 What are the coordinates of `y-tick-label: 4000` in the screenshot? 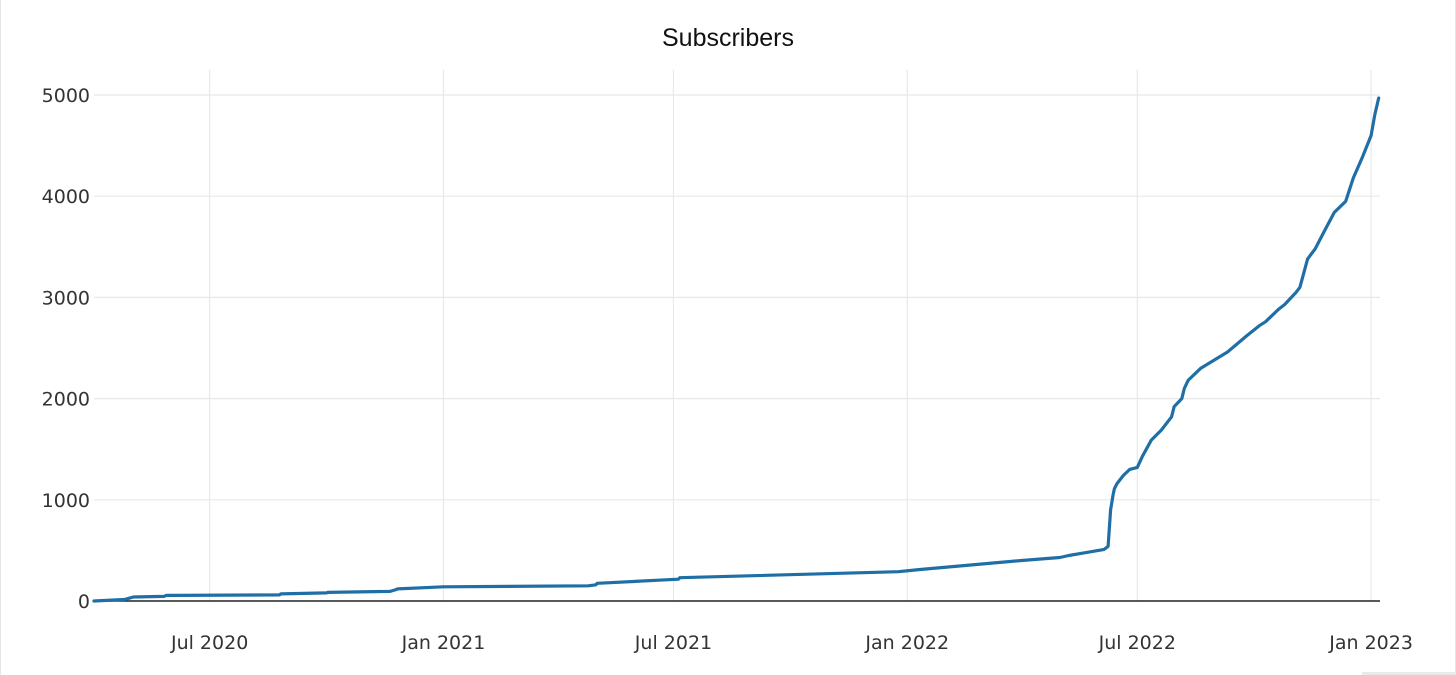 It's located at (66, 197).